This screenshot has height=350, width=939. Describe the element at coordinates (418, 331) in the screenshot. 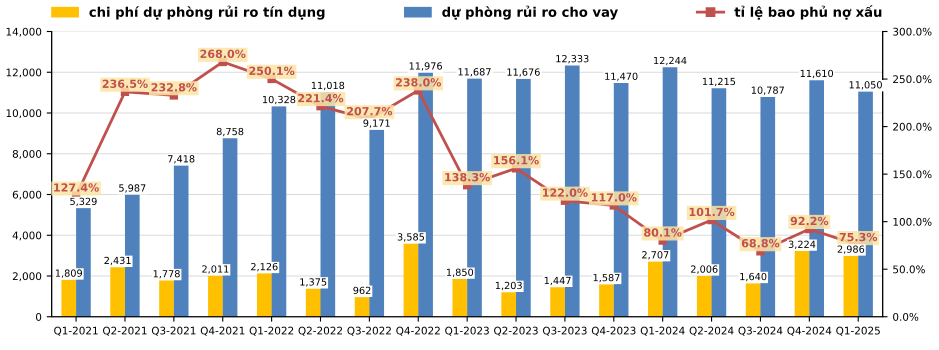

I see `x-tick-label: Q4-2022` at that location.